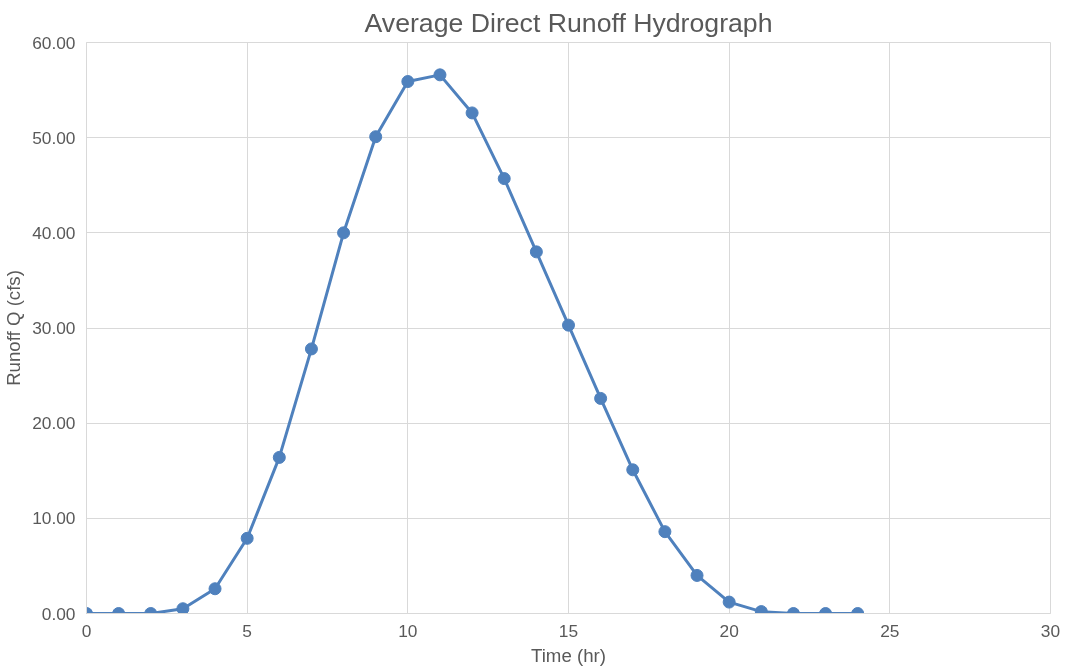  Describe the element at coordinates (1050, 630) in the screenshot. I see `x-tick-label: 30` at that location.